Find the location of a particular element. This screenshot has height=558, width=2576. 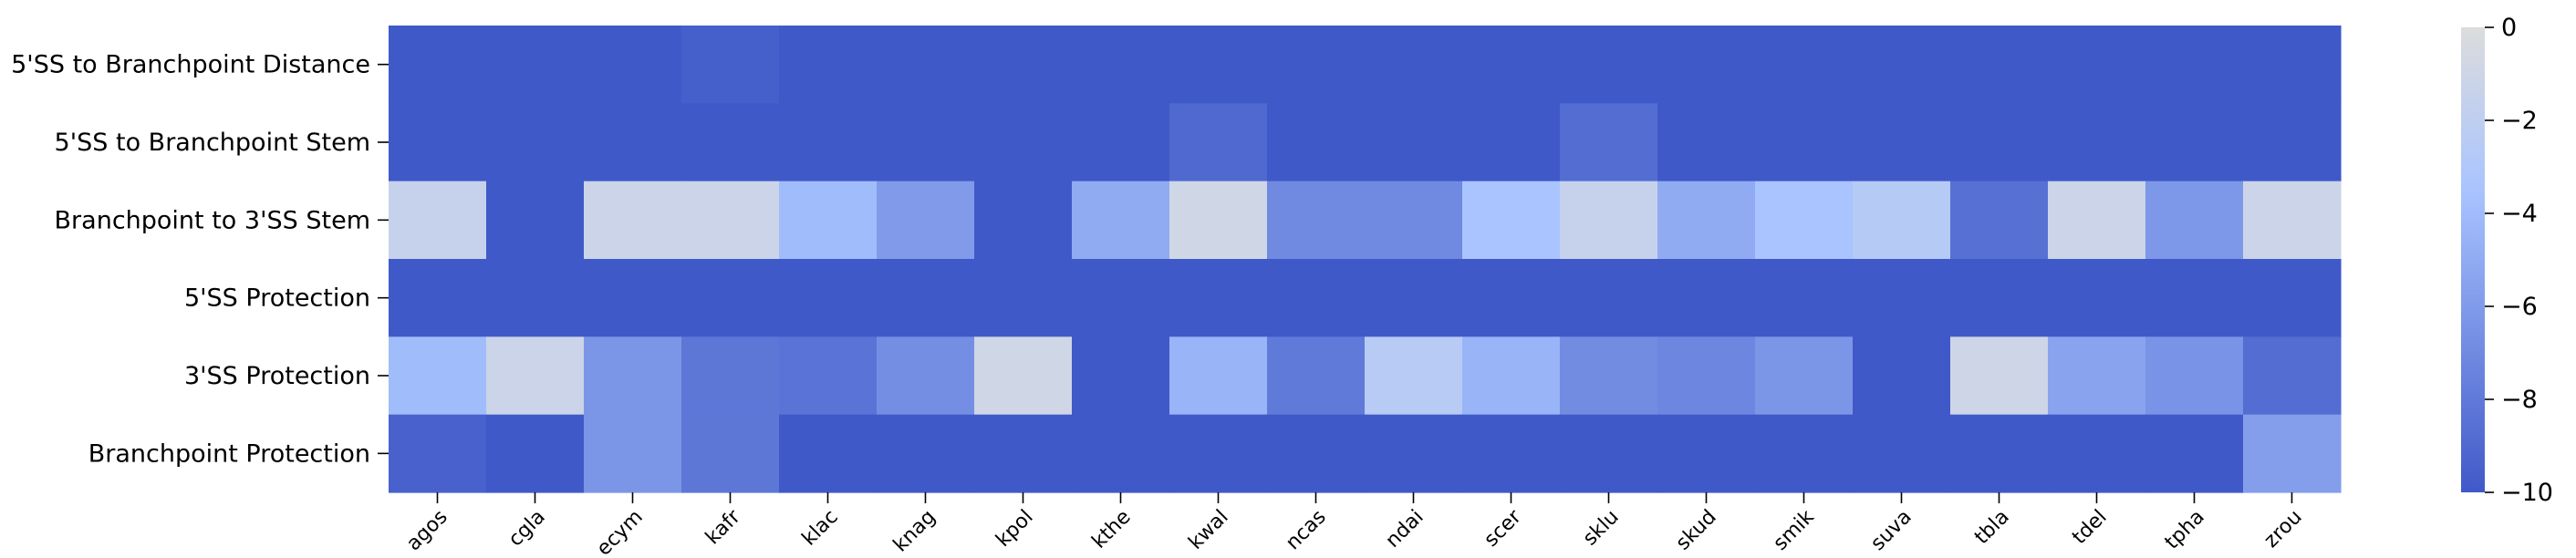

row-label: Branchpoint Protection is located at coordinates (229, 453).